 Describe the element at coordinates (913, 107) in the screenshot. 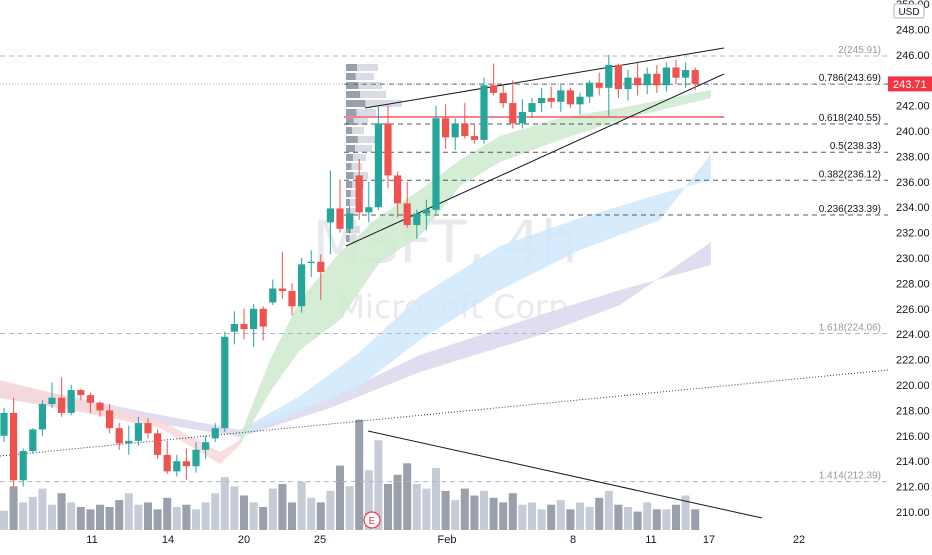

I see `price-tick: 242.00` at that location.